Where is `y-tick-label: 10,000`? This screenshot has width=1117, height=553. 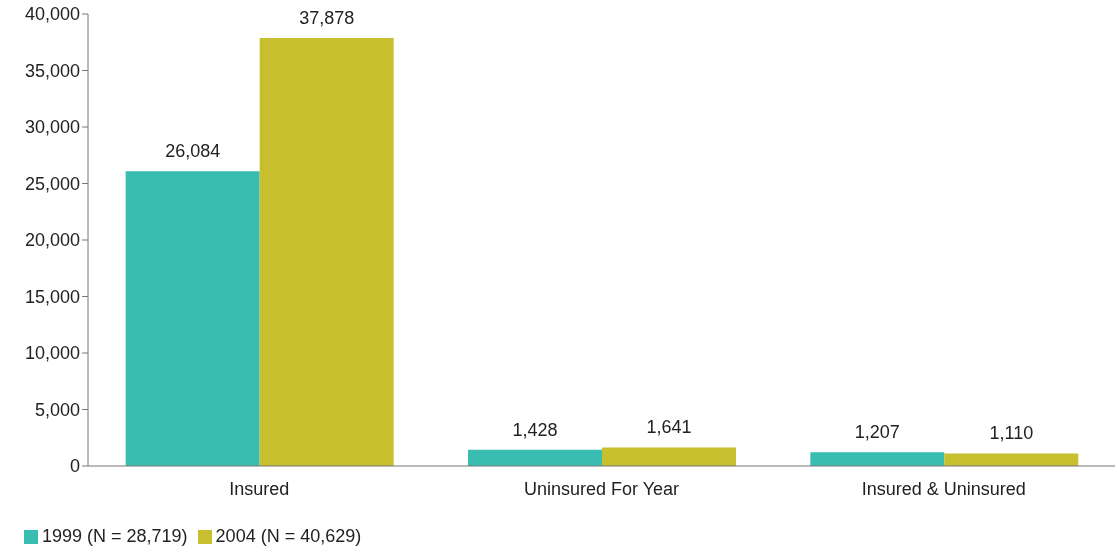
y-tick-label: 10,000 is located at coordinates (52, 353).